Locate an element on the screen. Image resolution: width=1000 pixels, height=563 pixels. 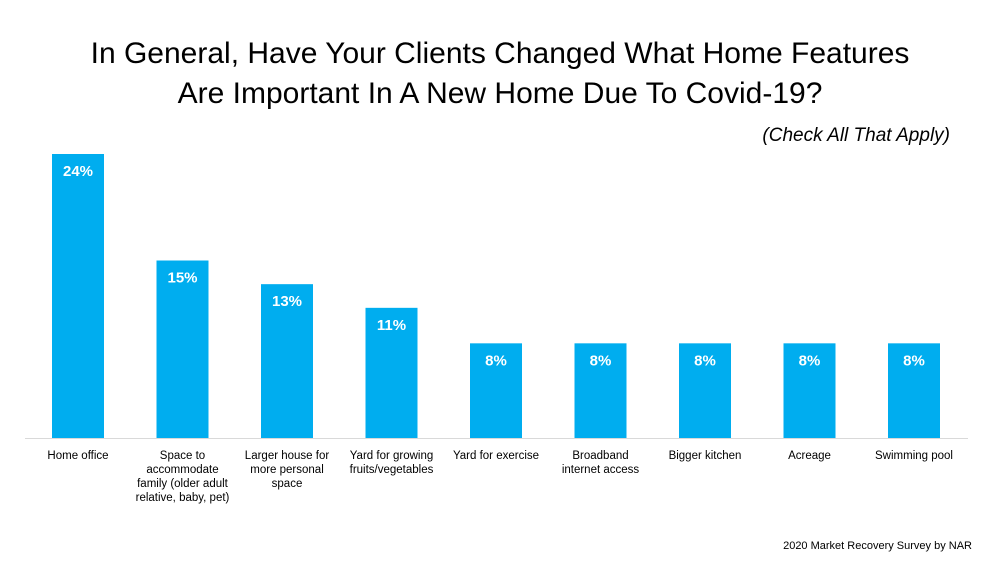
category-label: Larger house for more personal space is located at coordinates (287, 470).